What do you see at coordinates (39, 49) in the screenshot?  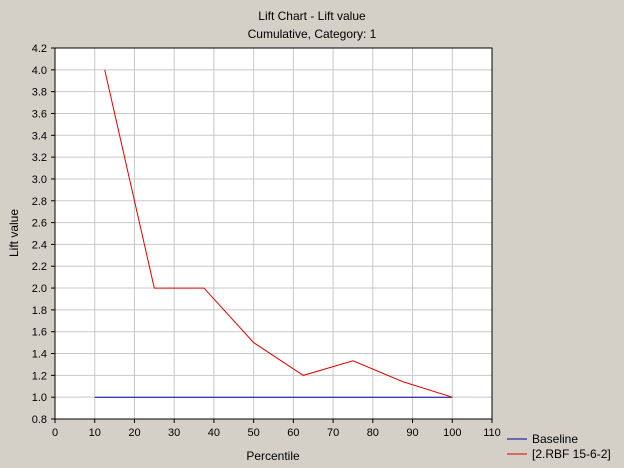 I see `y-tick-label: 4.2` at bounding box center [39, 49].